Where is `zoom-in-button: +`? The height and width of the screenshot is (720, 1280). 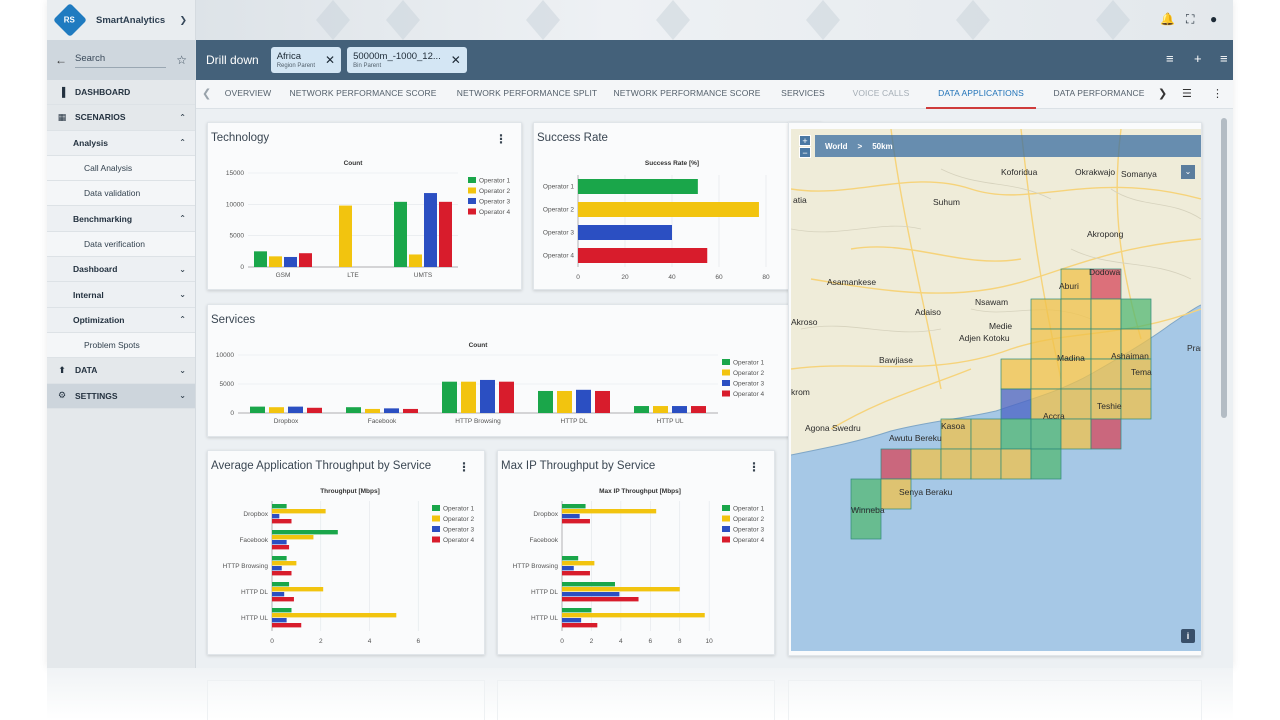
zoom-in-button: + is located at coordinates (805, 140).